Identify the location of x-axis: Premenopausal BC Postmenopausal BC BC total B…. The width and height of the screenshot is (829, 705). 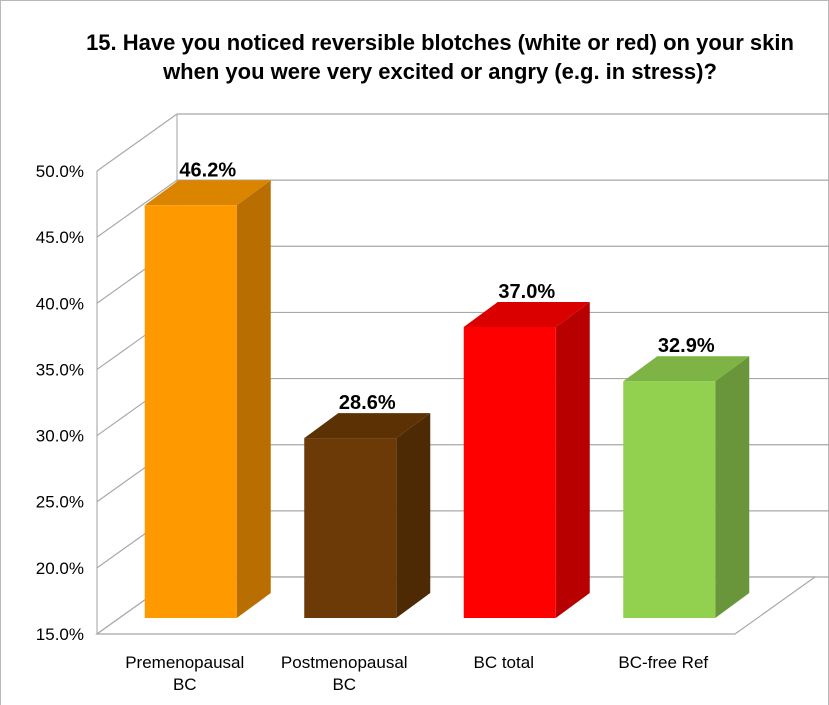
(416, 673).